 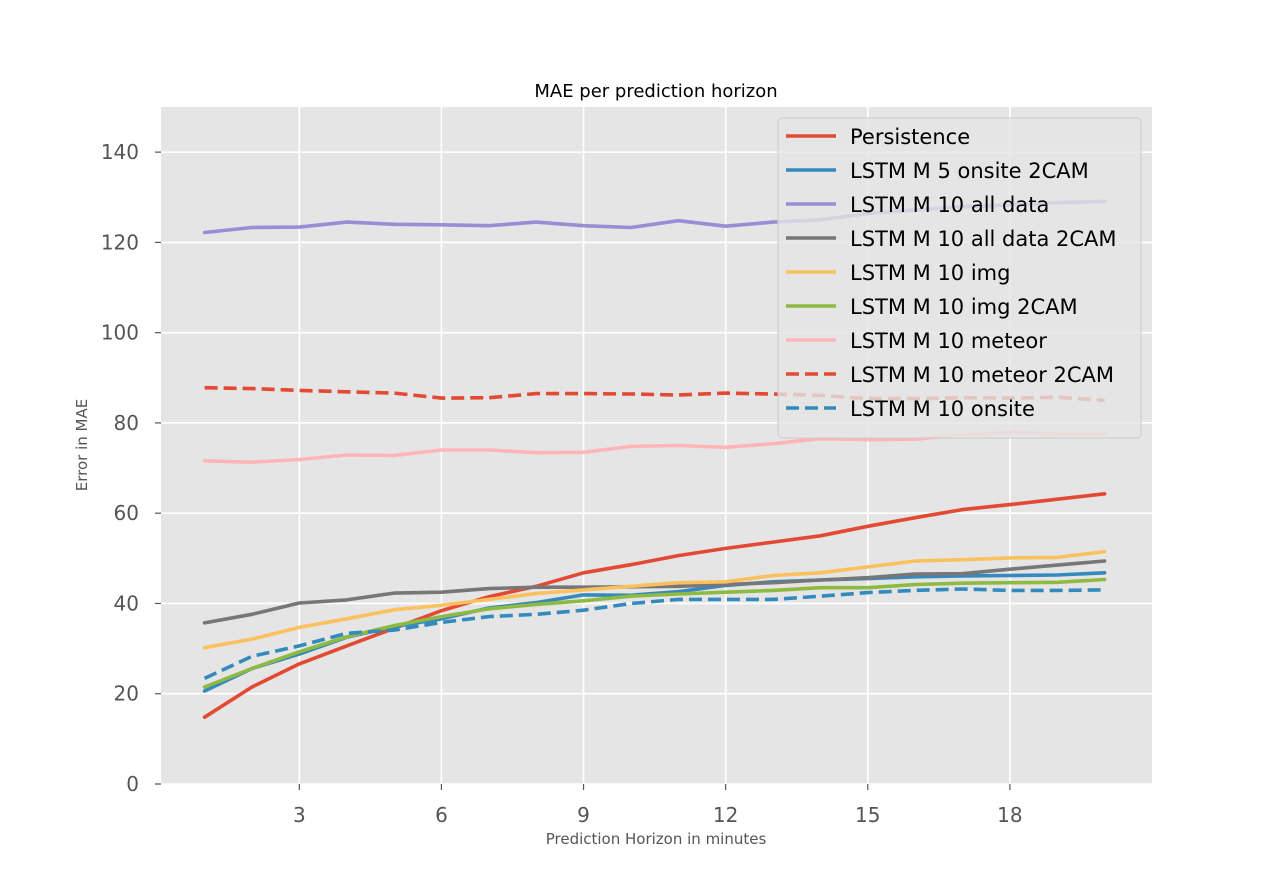 I want to click on y-tick-label: 120, so click(x=120, y=242).